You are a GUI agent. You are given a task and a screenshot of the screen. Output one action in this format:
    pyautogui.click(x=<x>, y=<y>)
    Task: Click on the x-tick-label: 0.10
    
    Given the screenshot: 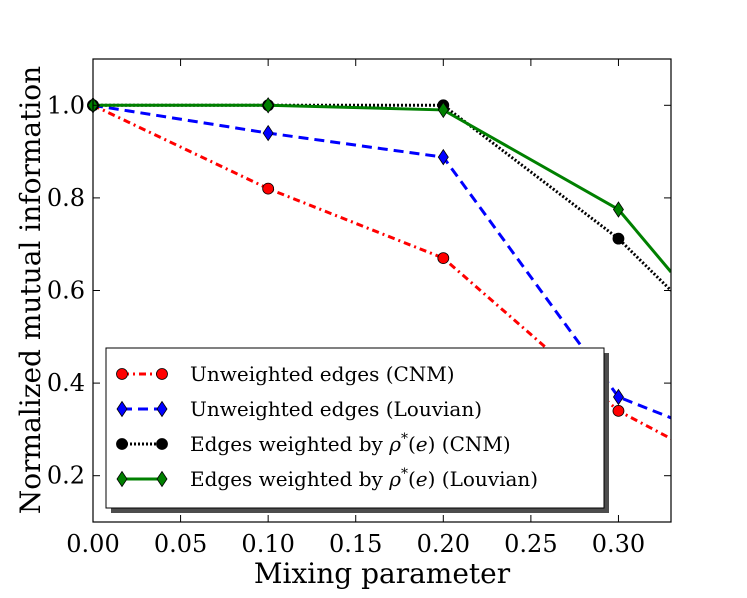 What is the action you would take?
    pyautogui.click(x=267, y=544)
    